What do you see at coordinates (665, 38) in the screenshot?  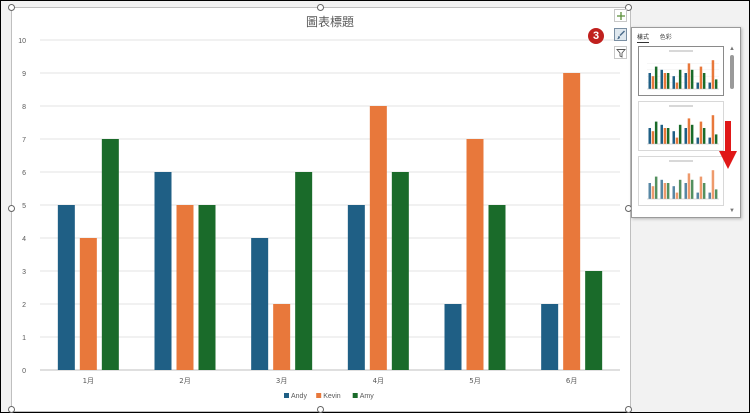 I see `tab-color: 色彩` at bounding box center [665, 38].